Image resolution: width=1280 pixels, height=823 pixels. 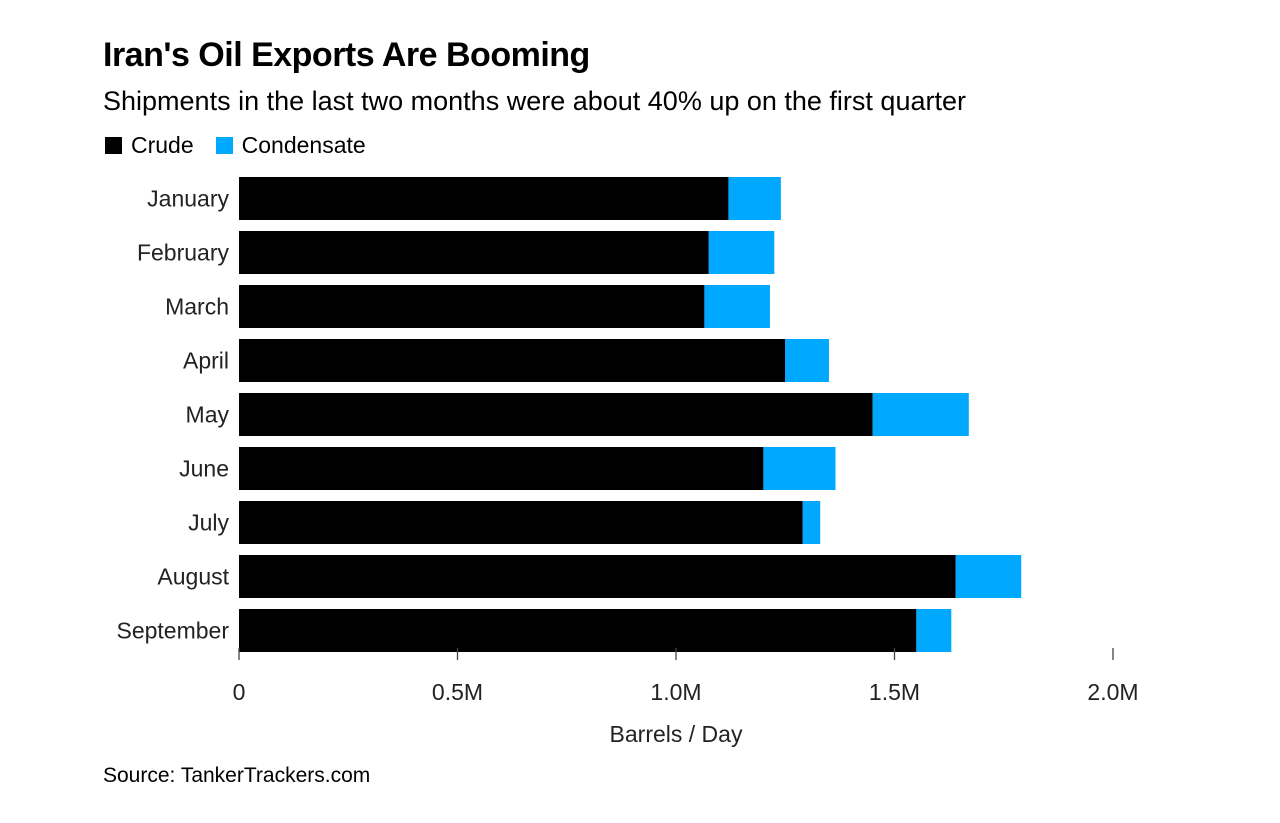 What do you see at coordinates (113, 145) in the screenshot?
I see `legend-swatch-crude` at bounding box center [113, 145].